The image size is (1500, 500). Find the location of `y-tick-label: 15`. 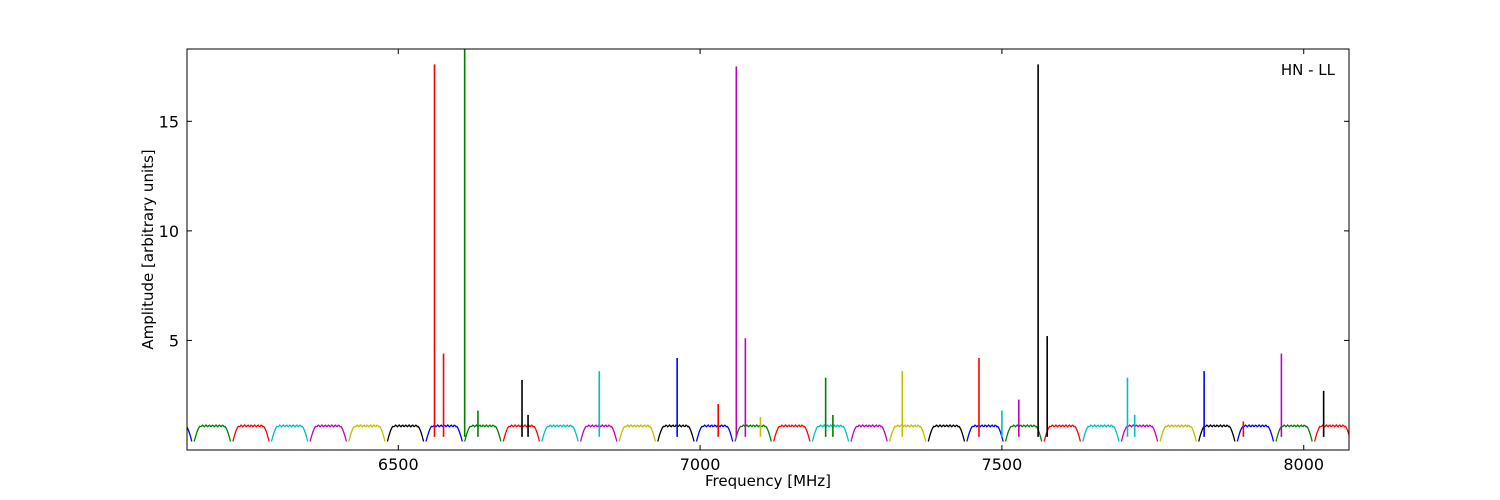

y-tick-label: 15 is located at coordinates (169, 121).